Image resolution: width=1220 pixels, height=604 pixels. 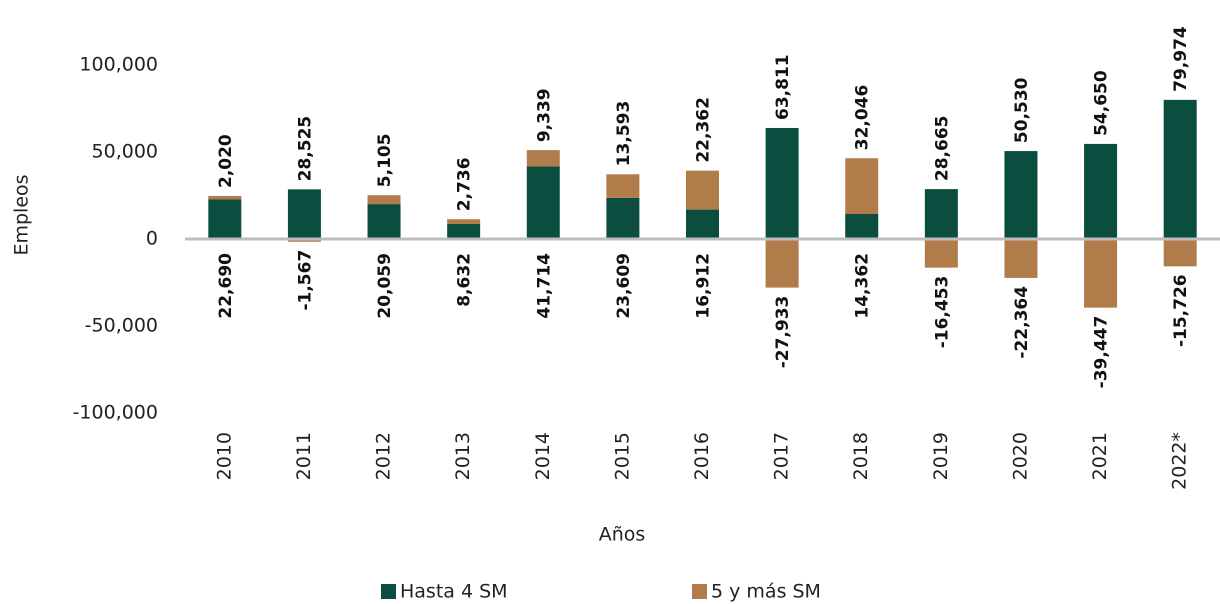 What do you see at coordinates (454, 592) in the screenshot?
I see `legend-label: Hasta 4 SM` at bounding box center [454, 592].